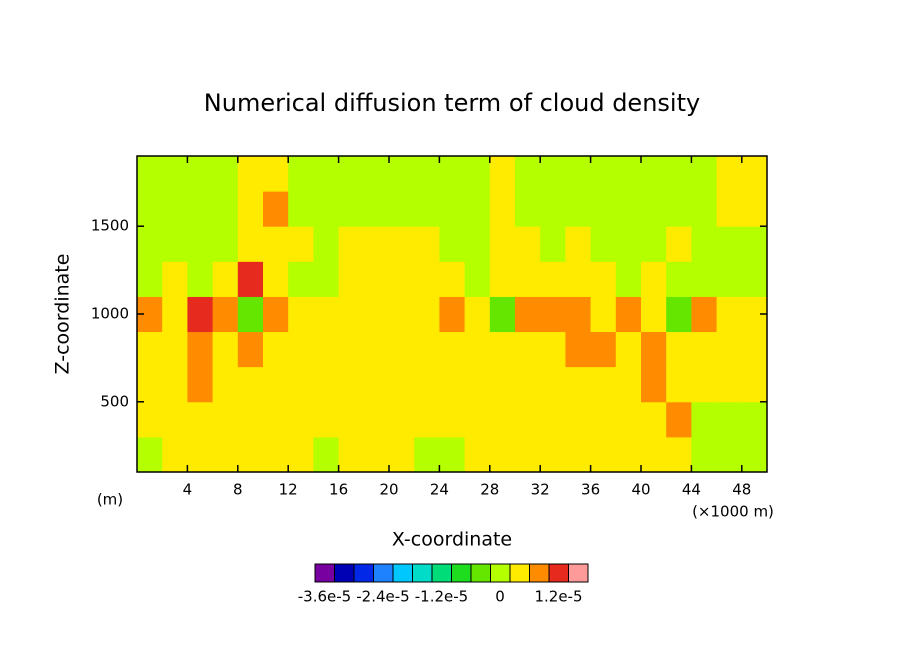 Image resolution: width=904 pixels, height=654 pixels. What do you see at coordinates (691, 490) in the screenshot?
I see `x-tick-label: 44` at bounding box center [691, 490].